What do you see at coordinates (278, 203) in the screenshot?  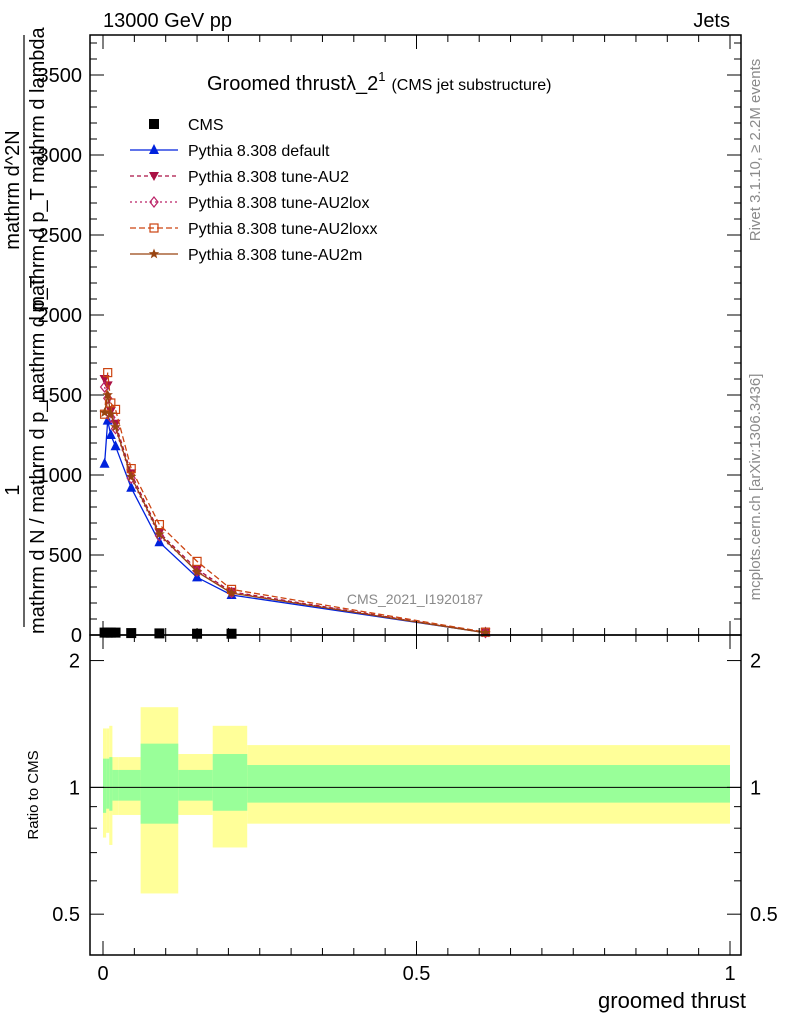 I see `legend-label: Pythia 8.308 tune-AU2lox` at bounding box center [278, 203].